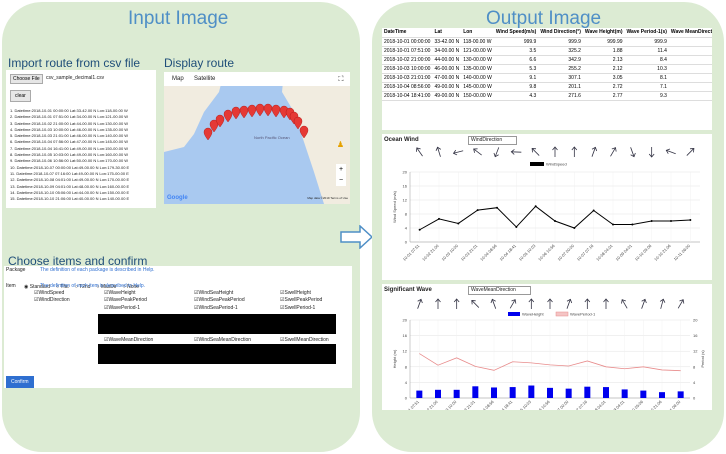  Describe the element at coordinates (585, 252) in the screenshot. I see `x-tick-label: 10-07 07:16` at that location.